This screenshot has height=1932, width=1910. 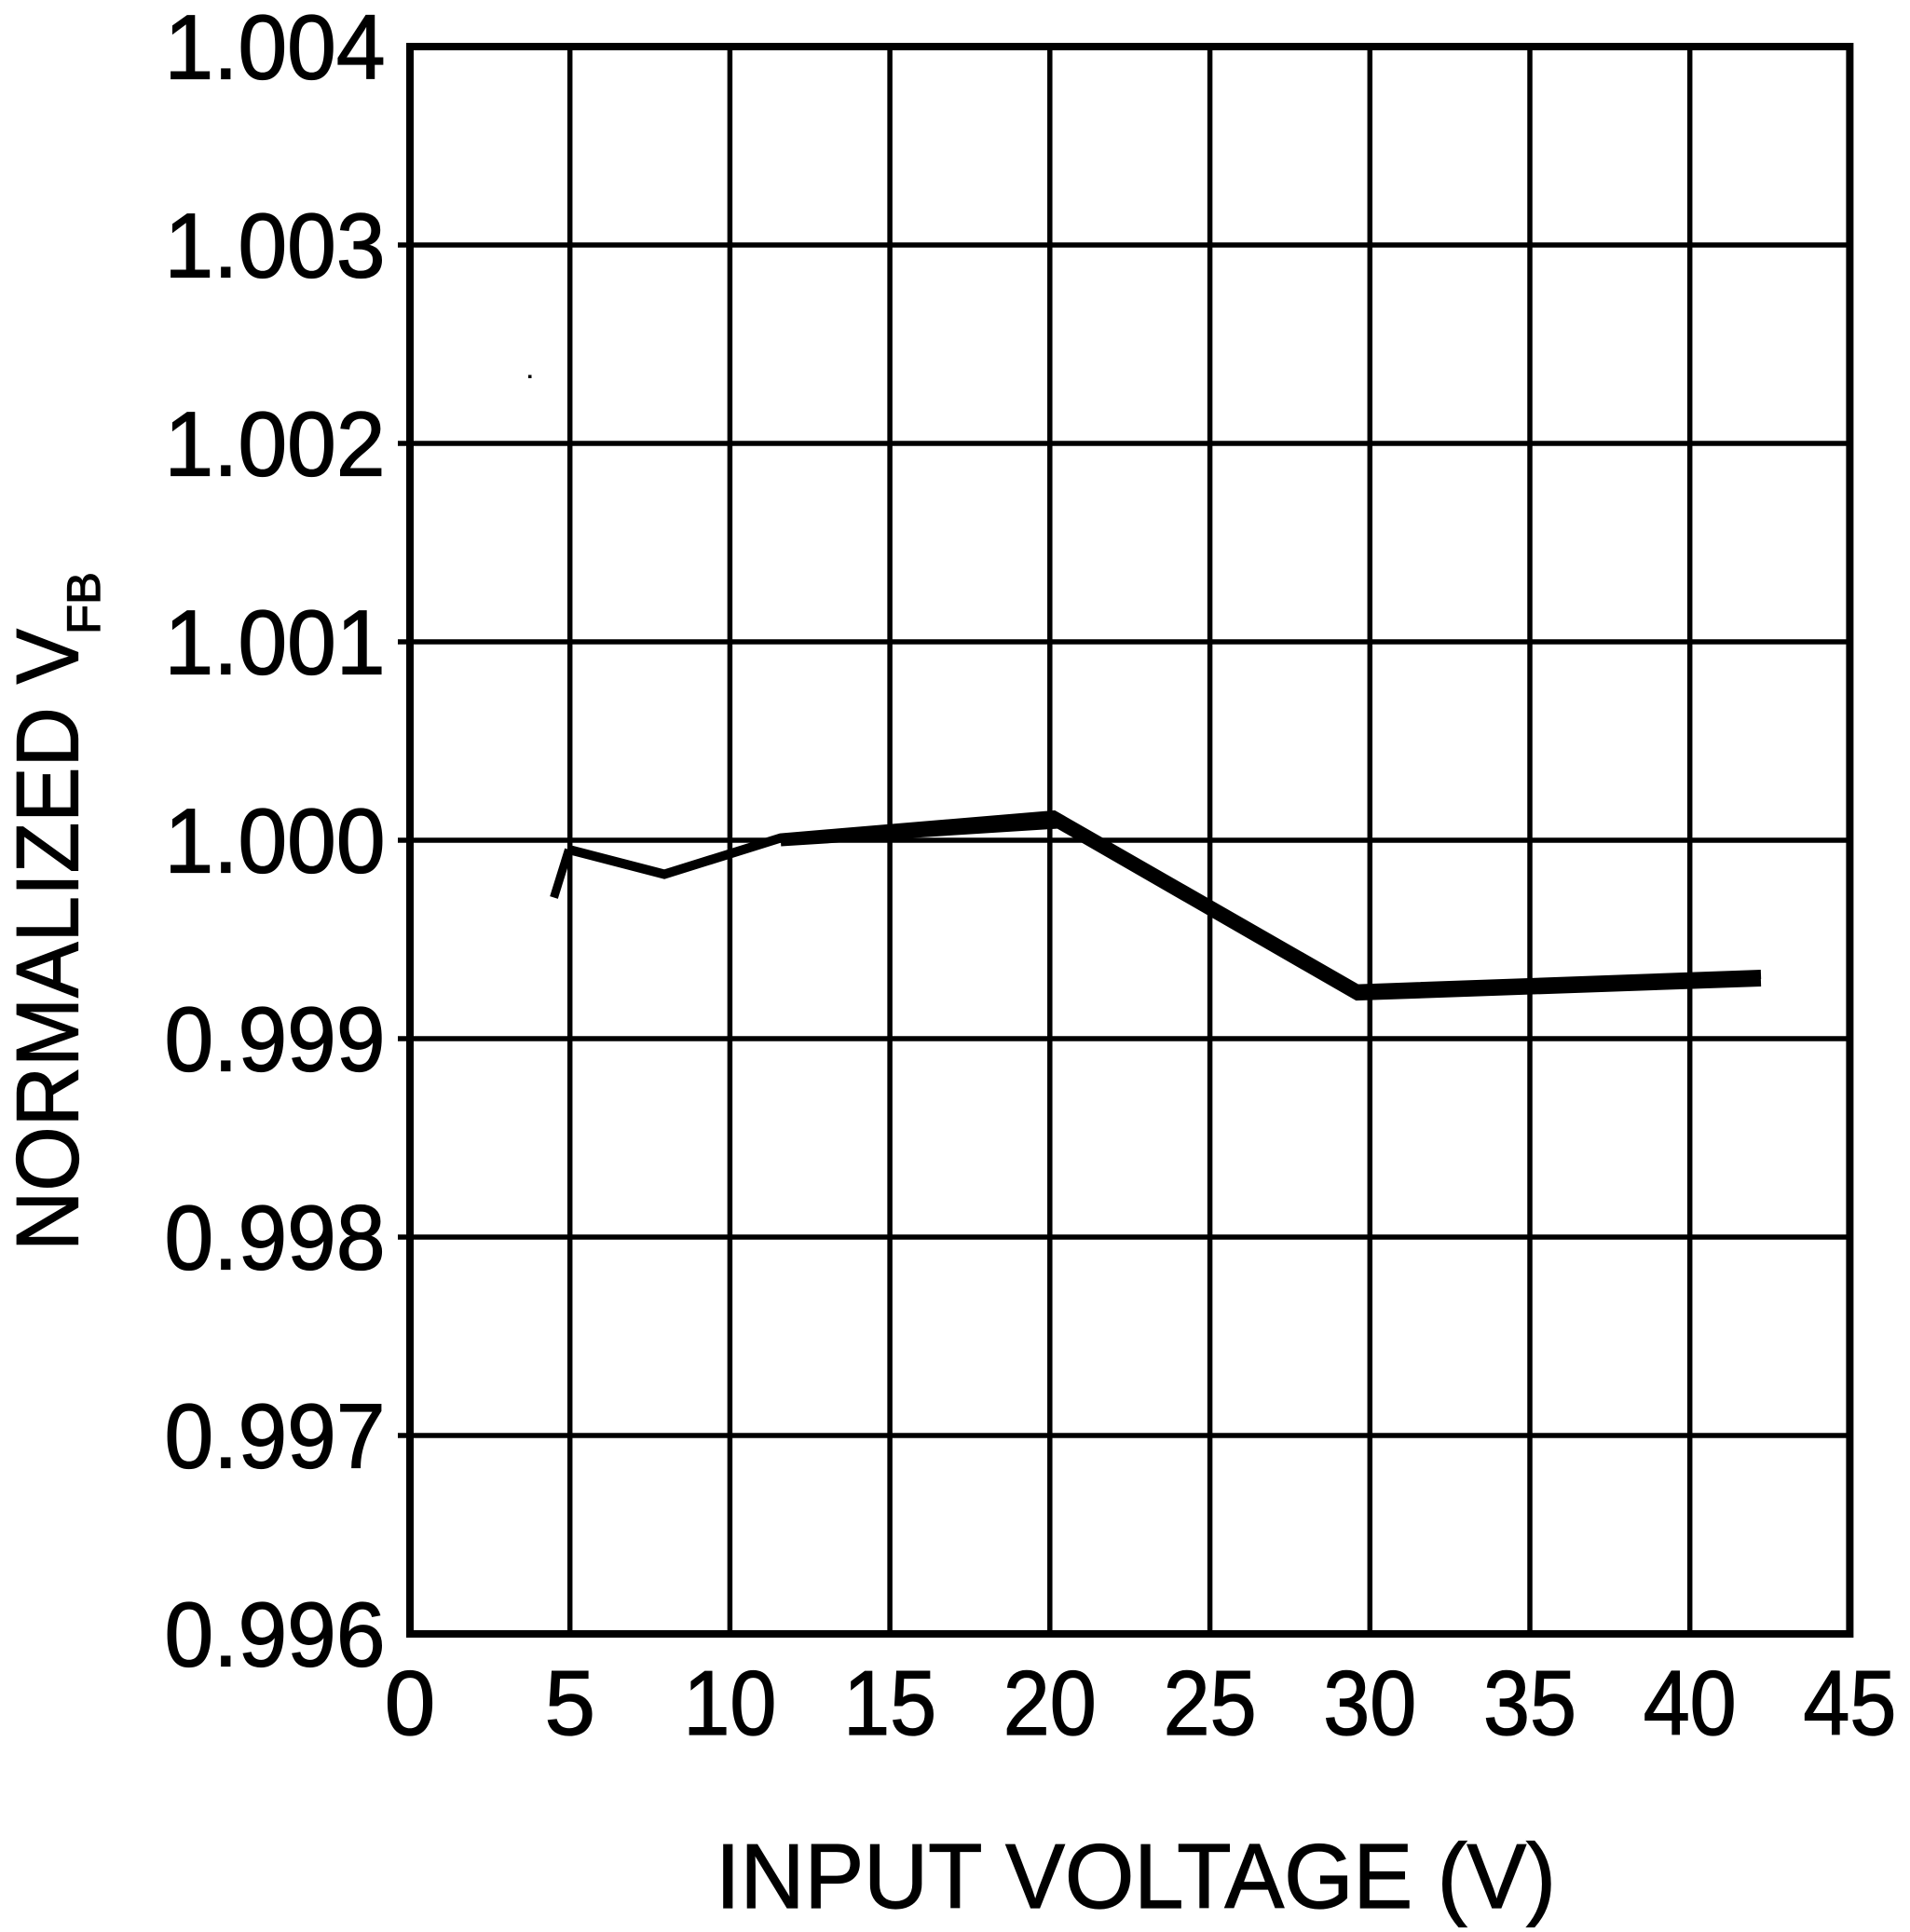 I want to click on svg-text: 35, so click(x=1529, y=1703).